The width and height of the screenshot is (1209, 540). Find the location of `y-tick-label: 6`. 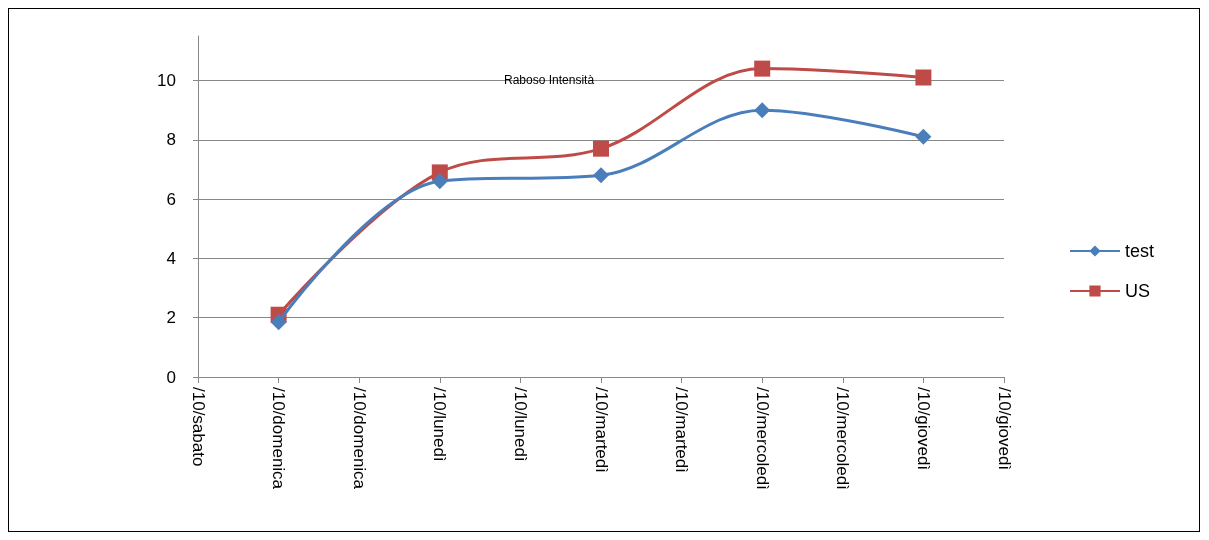

y-tick-label: 6 is located at coordinates (171, 199).